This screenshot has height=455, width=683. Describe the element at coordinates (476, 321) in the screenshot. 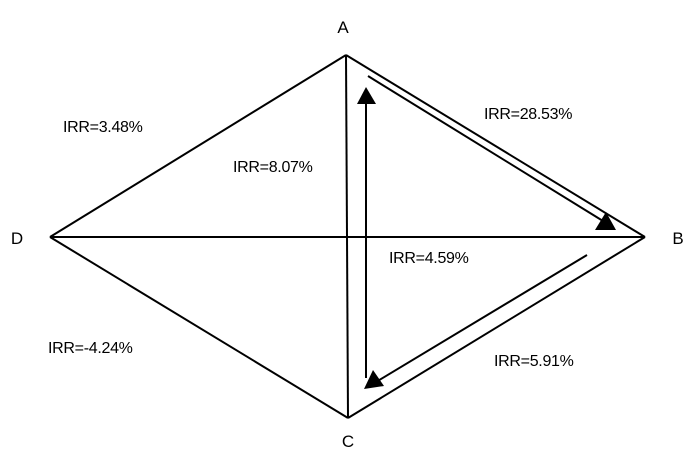

I see `flow-b-to-c-arrow` at that location.